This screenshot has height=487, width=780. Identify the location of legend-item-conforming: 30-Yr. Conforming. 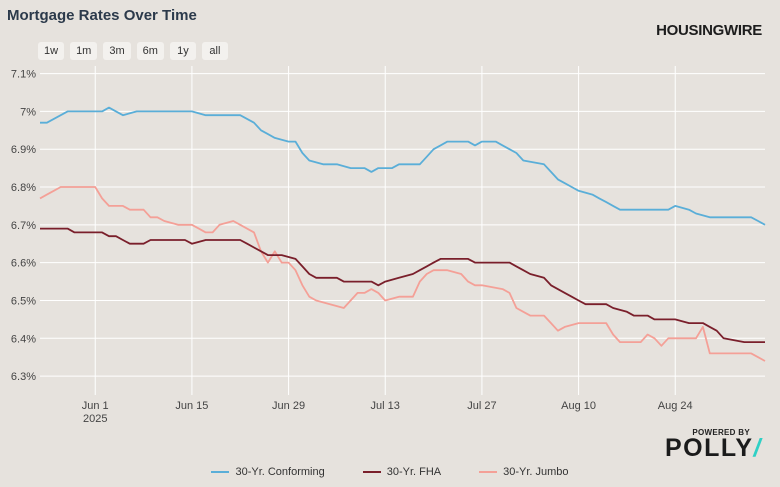
(268, 472).